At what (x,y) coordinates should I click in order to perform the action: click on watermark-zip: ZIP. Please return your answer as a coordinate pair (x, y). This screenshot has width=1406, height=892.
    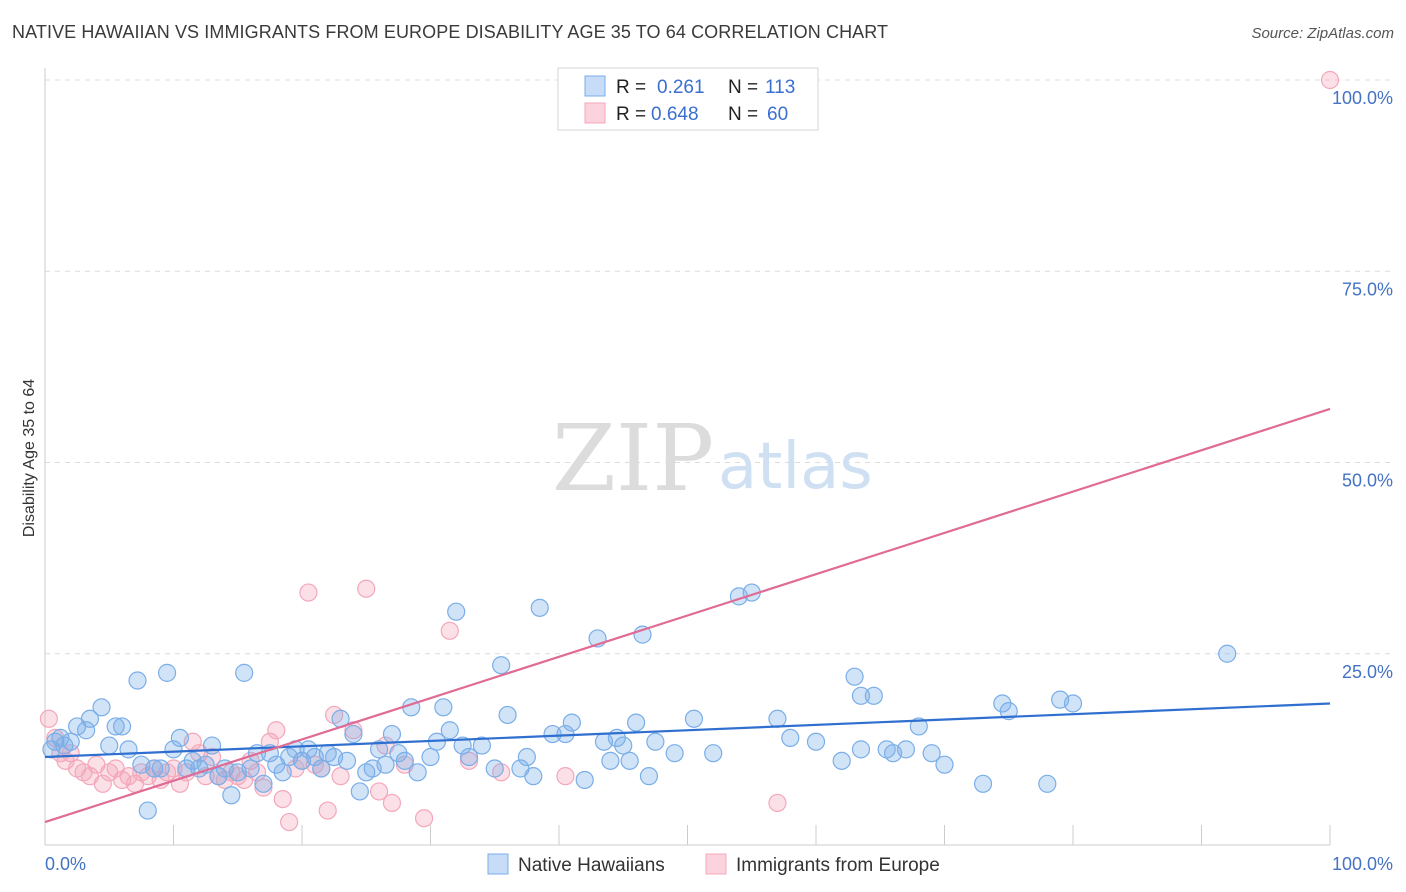
    Looking at the image, I should click on (633, 458).